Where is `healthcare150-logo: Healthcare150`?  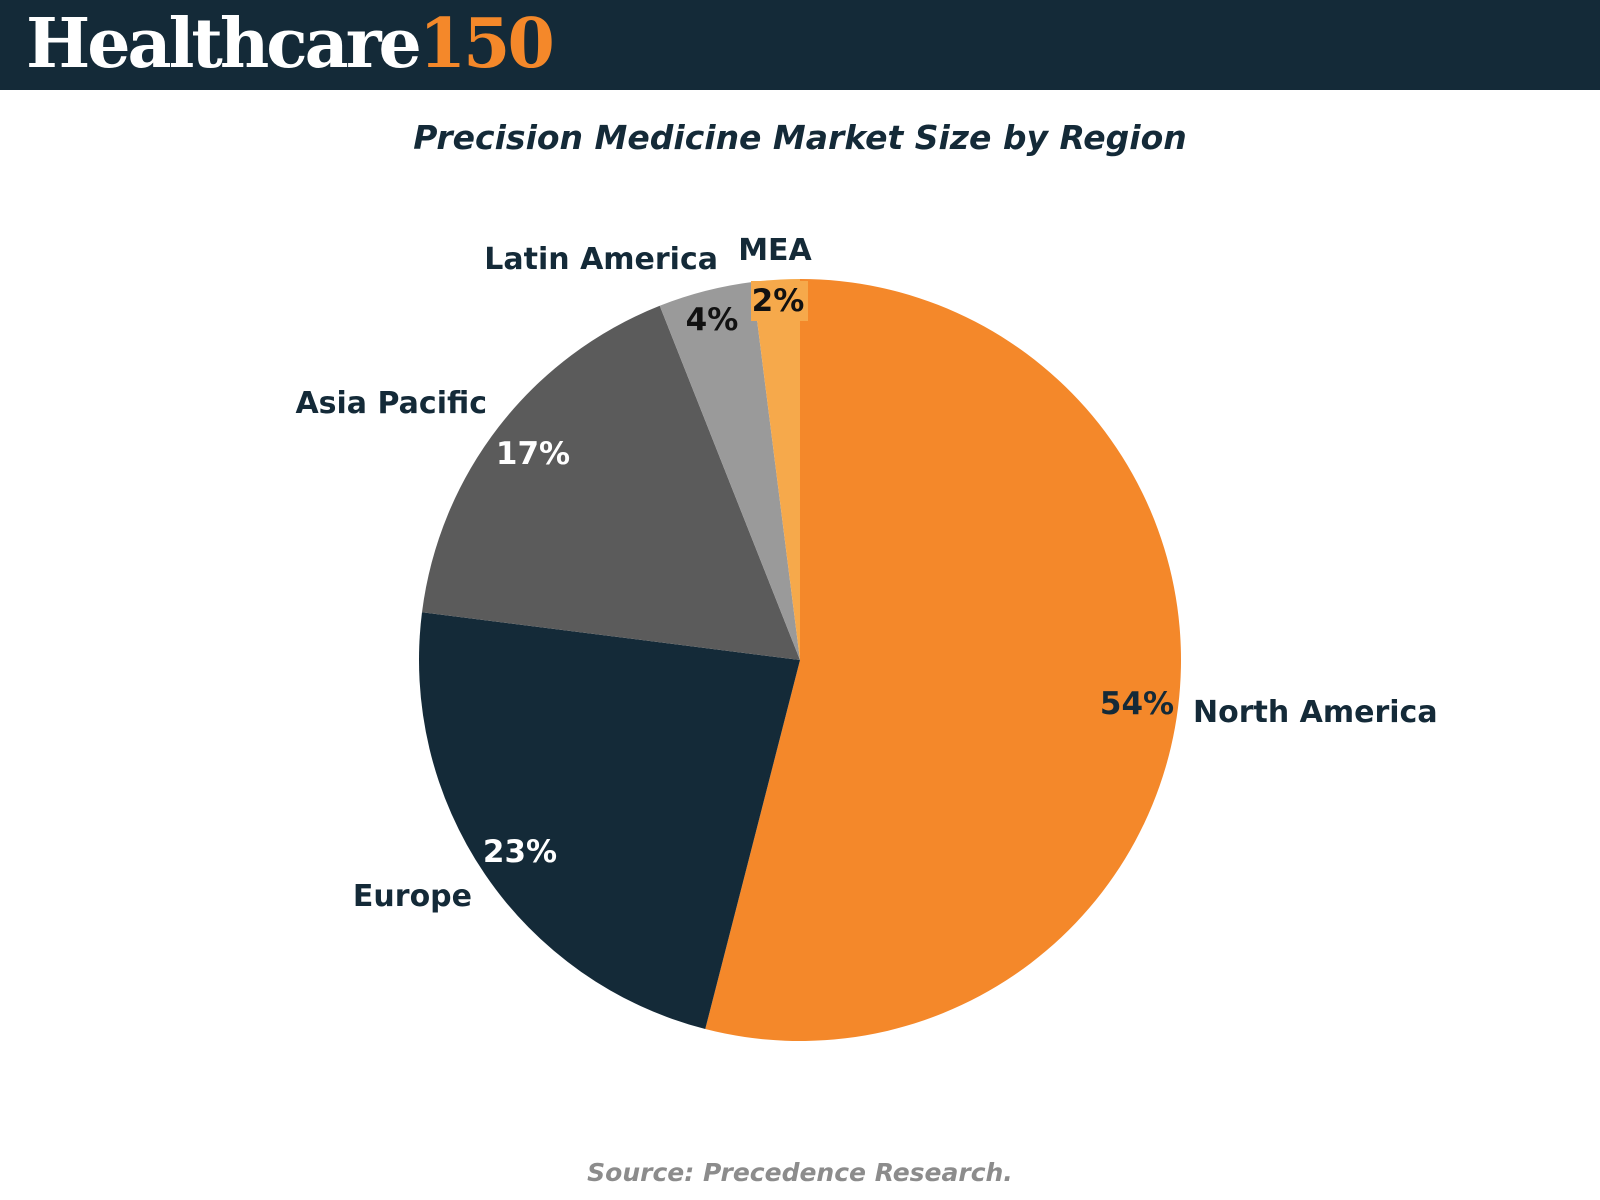
healthcare150-logo: Healthcare150 is located at coordinates (290, 44).